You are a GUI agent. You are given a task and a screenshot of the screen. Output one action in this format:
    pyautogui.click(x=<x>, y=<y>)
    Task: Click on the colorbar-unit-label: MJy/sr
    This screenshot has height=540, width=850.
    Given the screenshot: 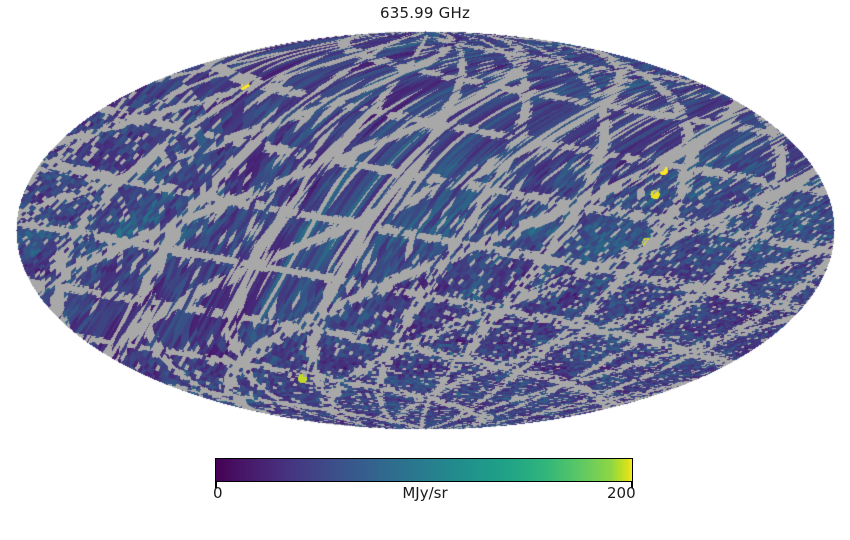 What is the action you would take?
    pyautogui.click(x=425, y=493)
    